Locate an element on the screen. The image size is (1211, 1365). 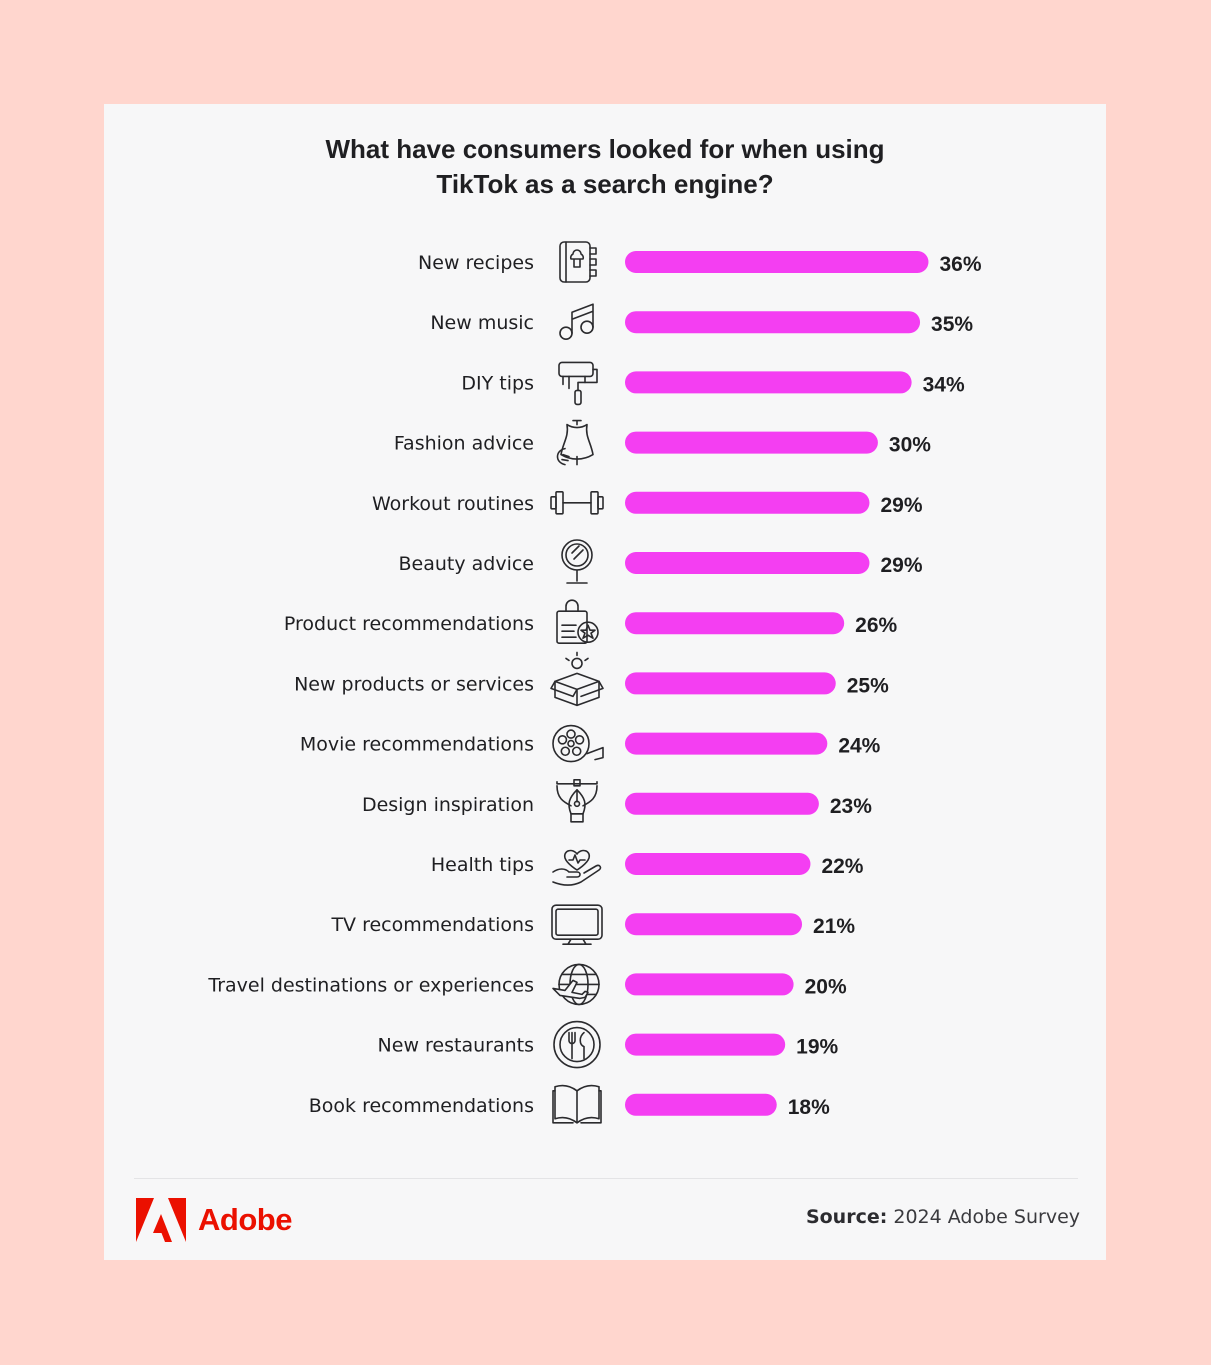
category-label: Health tips is located at coordinates (482, 865).